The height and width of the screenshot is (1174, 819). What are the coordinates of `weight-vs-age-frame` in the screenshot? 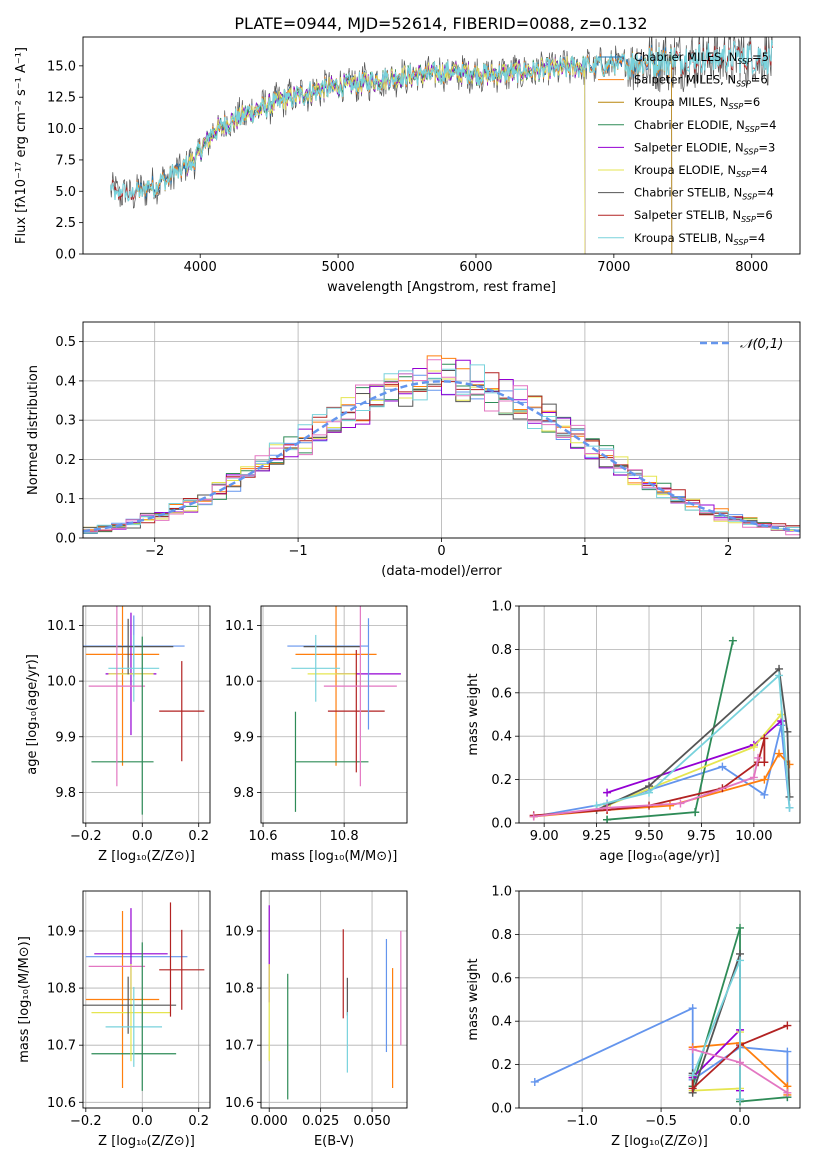 It's located at (659, 714).